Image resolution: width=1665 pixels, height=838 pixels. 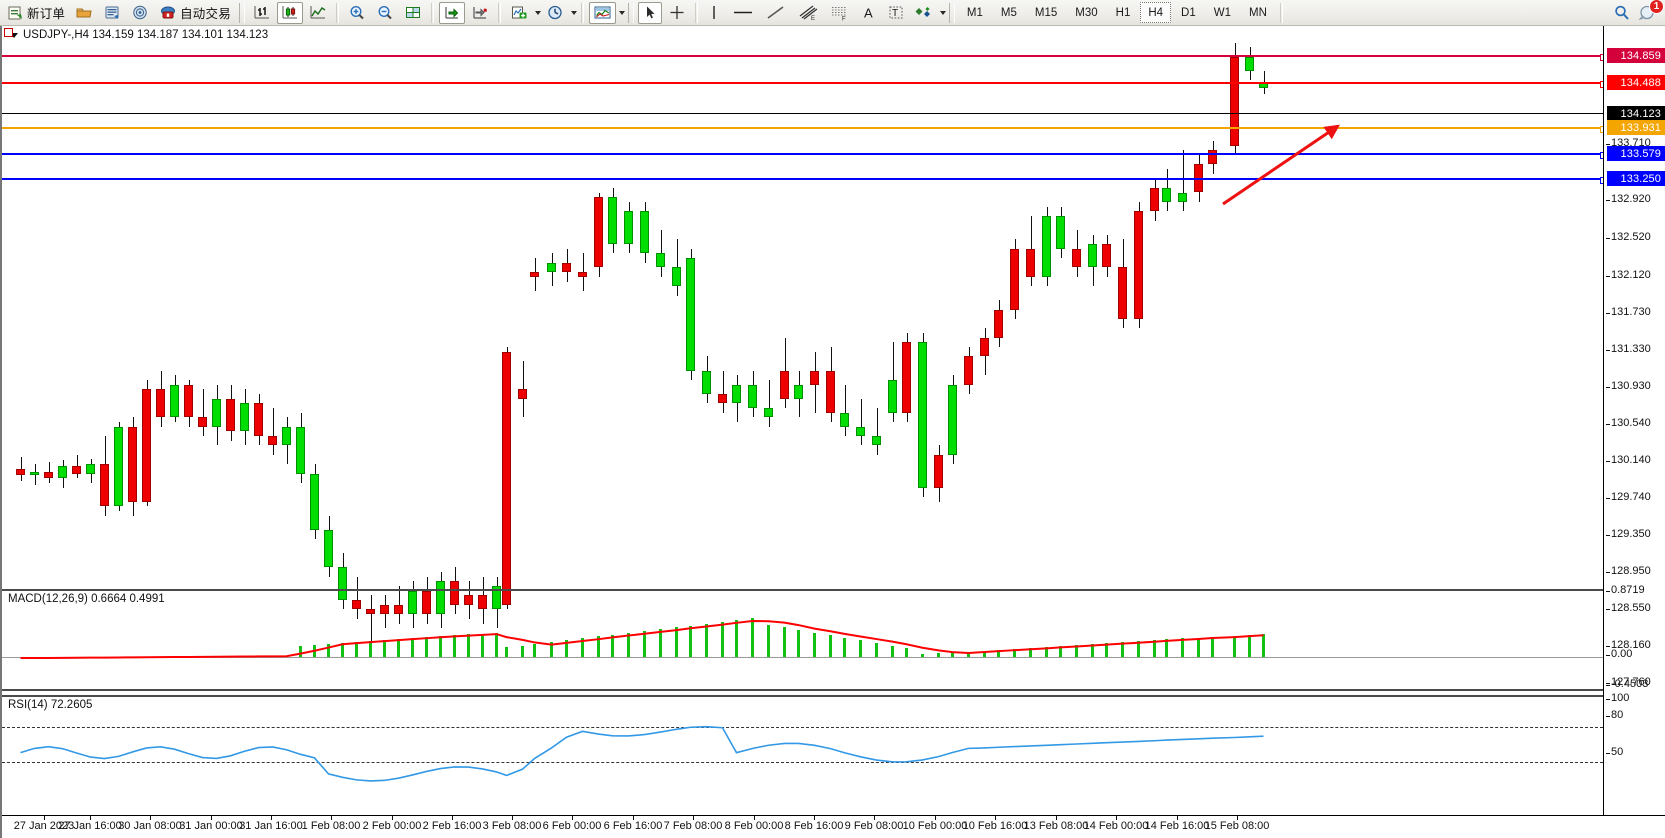 I want to click on new-order-button: 新订单, so click(x=36, y=13).